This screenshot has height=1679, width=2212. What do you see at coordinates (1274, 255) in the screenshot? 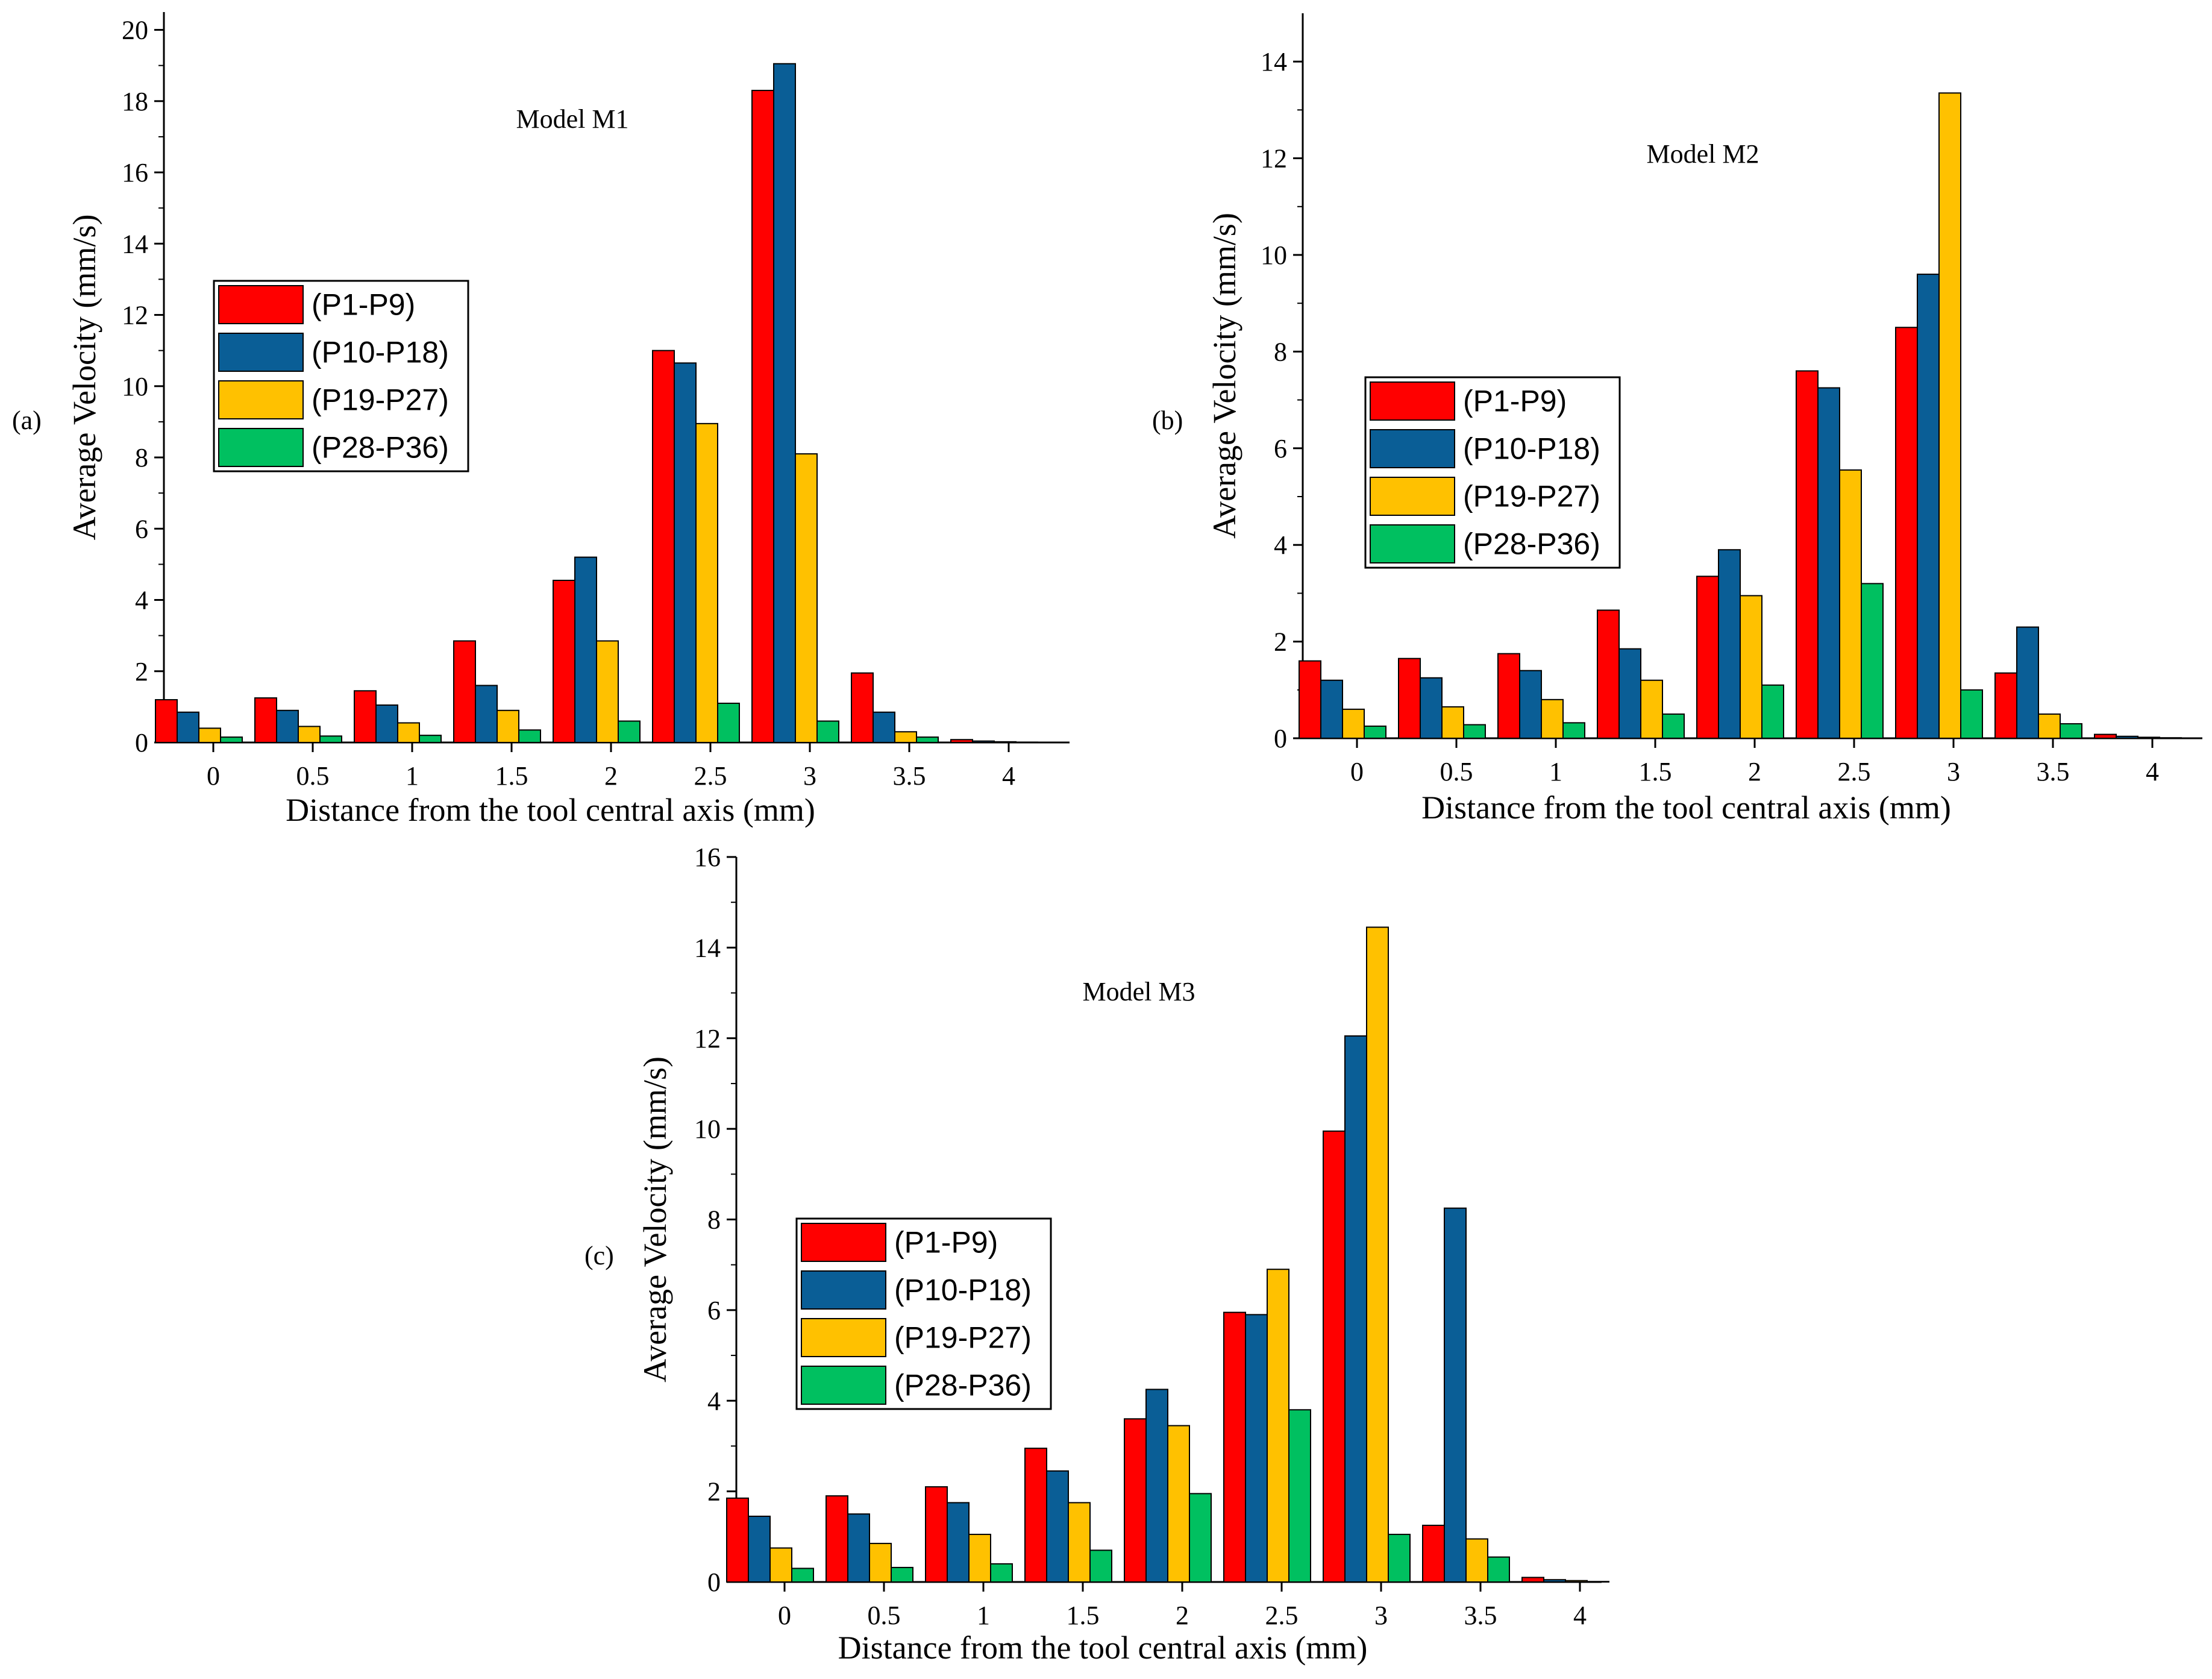
I see `y-tick-label: 10` at bounding box center [1274, 255].